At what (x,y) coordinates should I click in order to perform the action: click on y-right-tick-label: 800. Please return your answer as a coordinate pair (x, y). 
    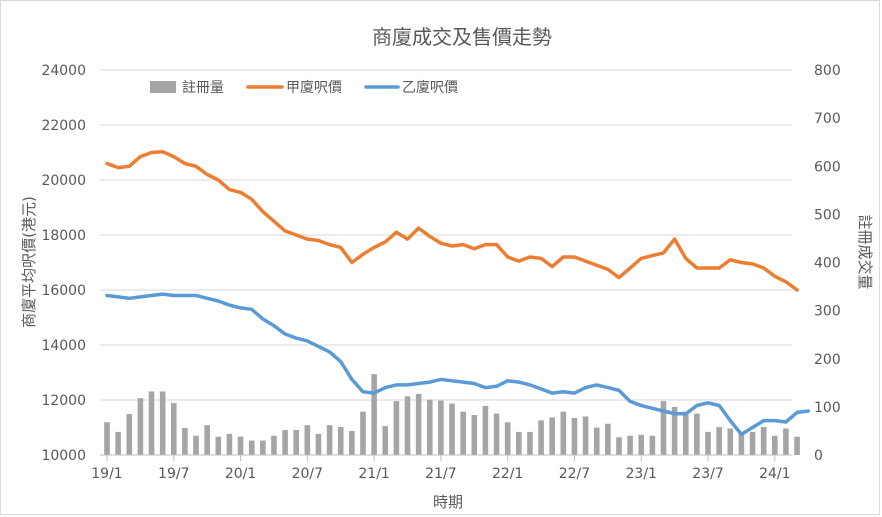
    Looking at the image, I should click on (827, 71).